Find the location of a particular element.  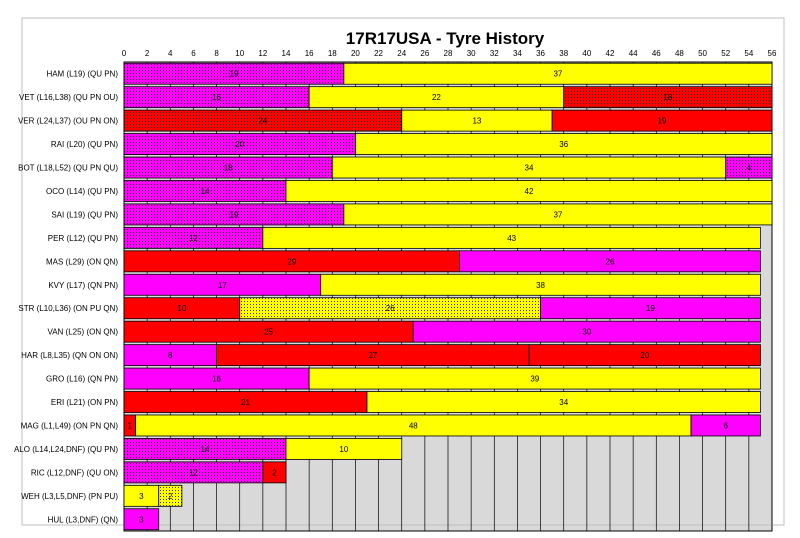

stint-label: 48 is located at coordinates (413, 425).